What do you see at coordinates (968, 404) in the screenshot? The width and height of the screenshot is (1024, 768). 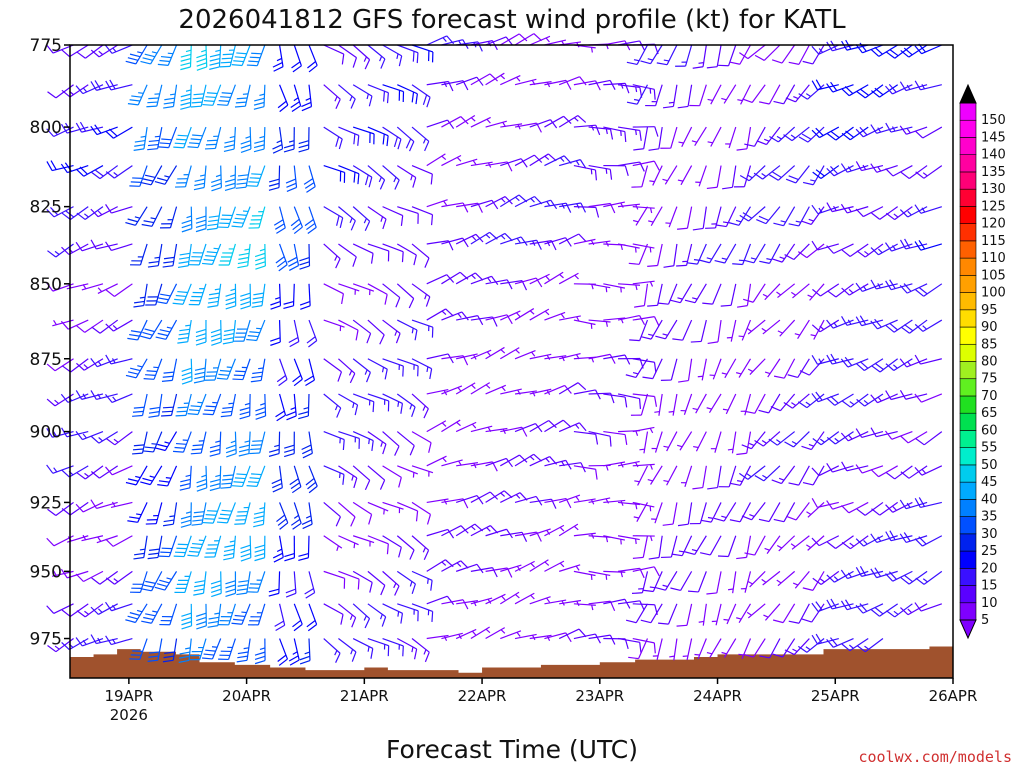 I see `colorbar-cell` at bounding box center [968, 404].